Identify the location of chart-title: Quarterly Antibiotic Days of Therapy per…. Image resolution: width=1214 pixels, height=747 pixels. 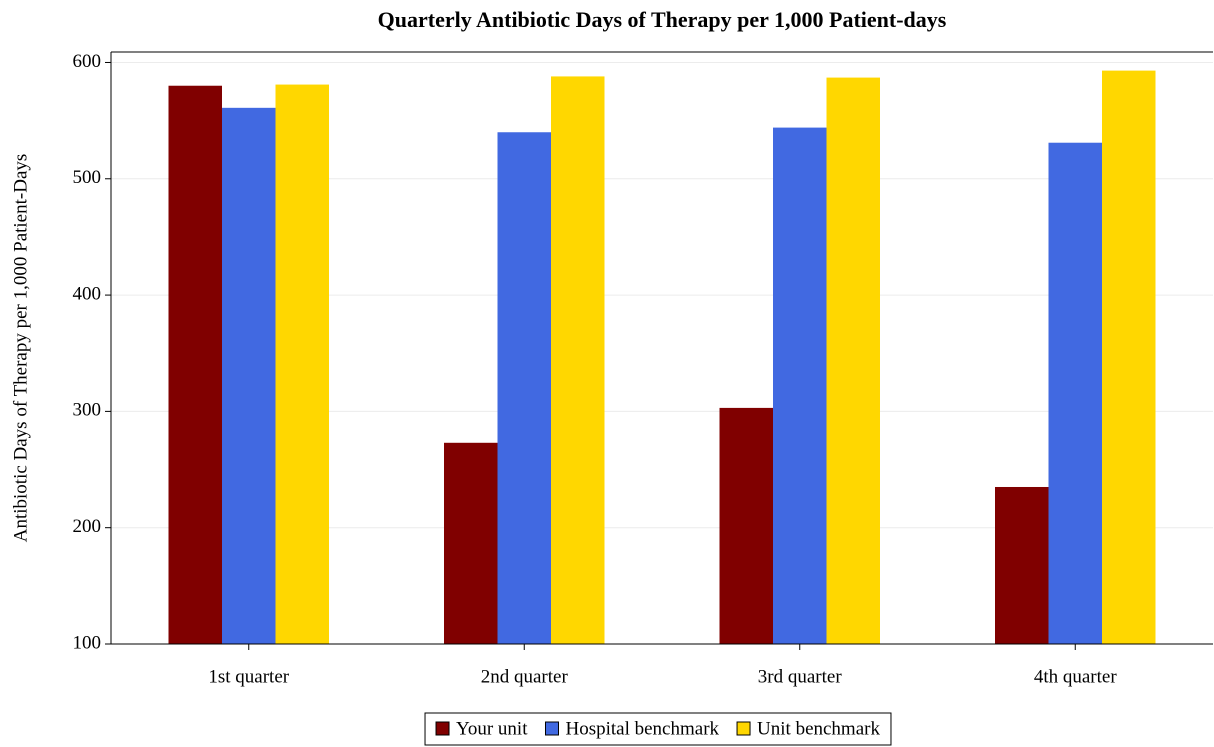
(662, 19).